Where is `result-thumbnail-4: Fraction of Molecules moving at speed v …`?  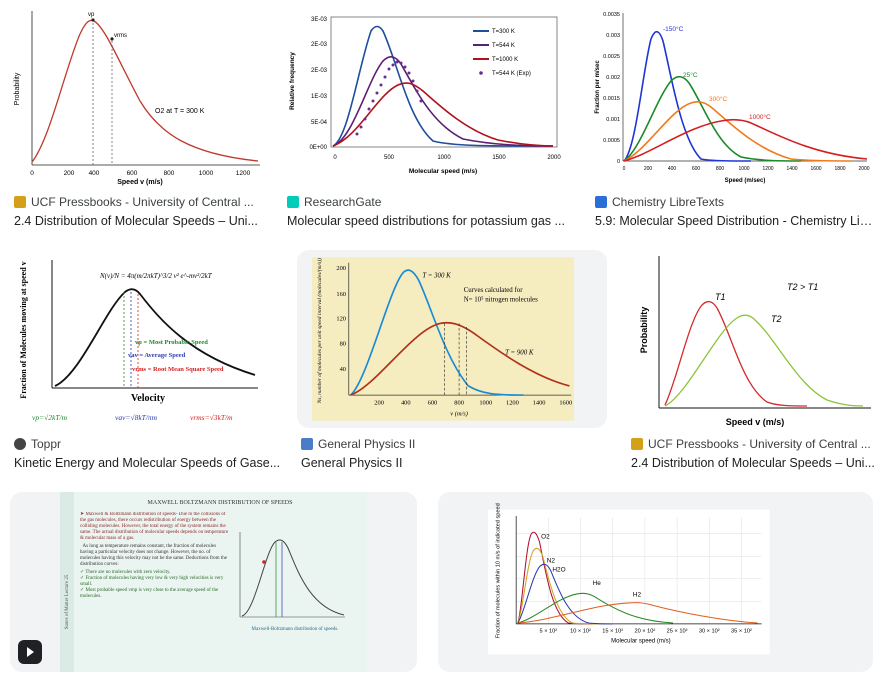
result-thumbnail-4: Fraction of Molecules moving at speed v … is located at coordinates (143, 339).